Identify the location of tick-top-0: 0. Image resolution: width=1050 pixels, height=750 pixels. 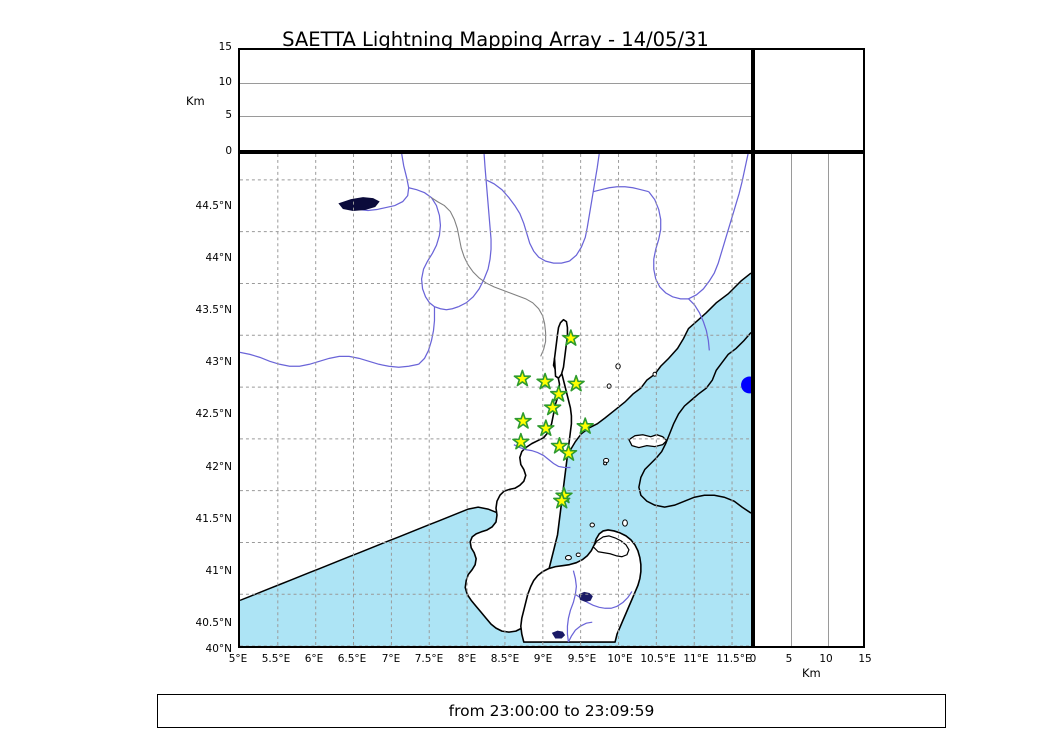
(228, 151).